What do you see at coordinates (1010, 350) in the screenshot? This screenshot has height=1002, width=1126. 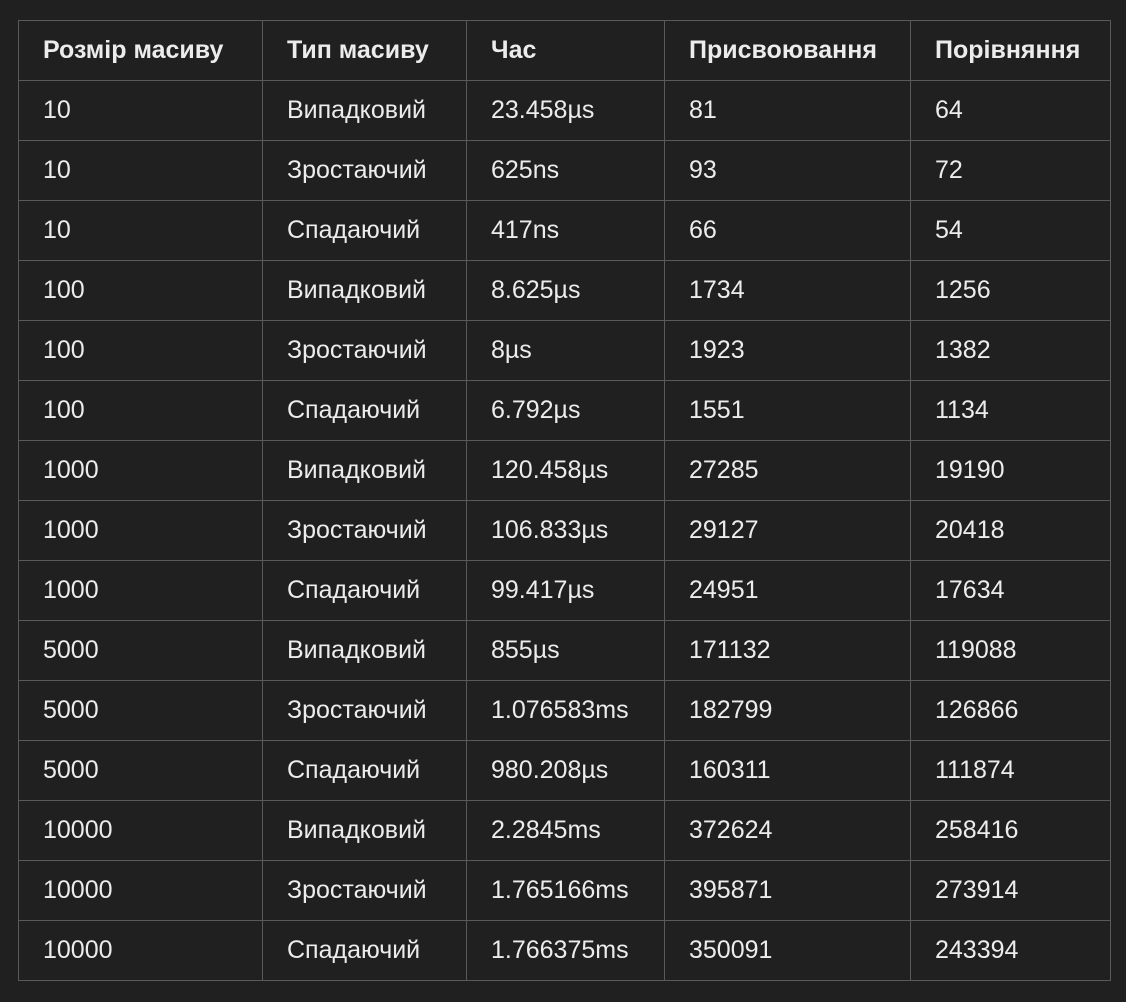 I see `cell-comparisons: 1382` at bounding box center [1010, 350].